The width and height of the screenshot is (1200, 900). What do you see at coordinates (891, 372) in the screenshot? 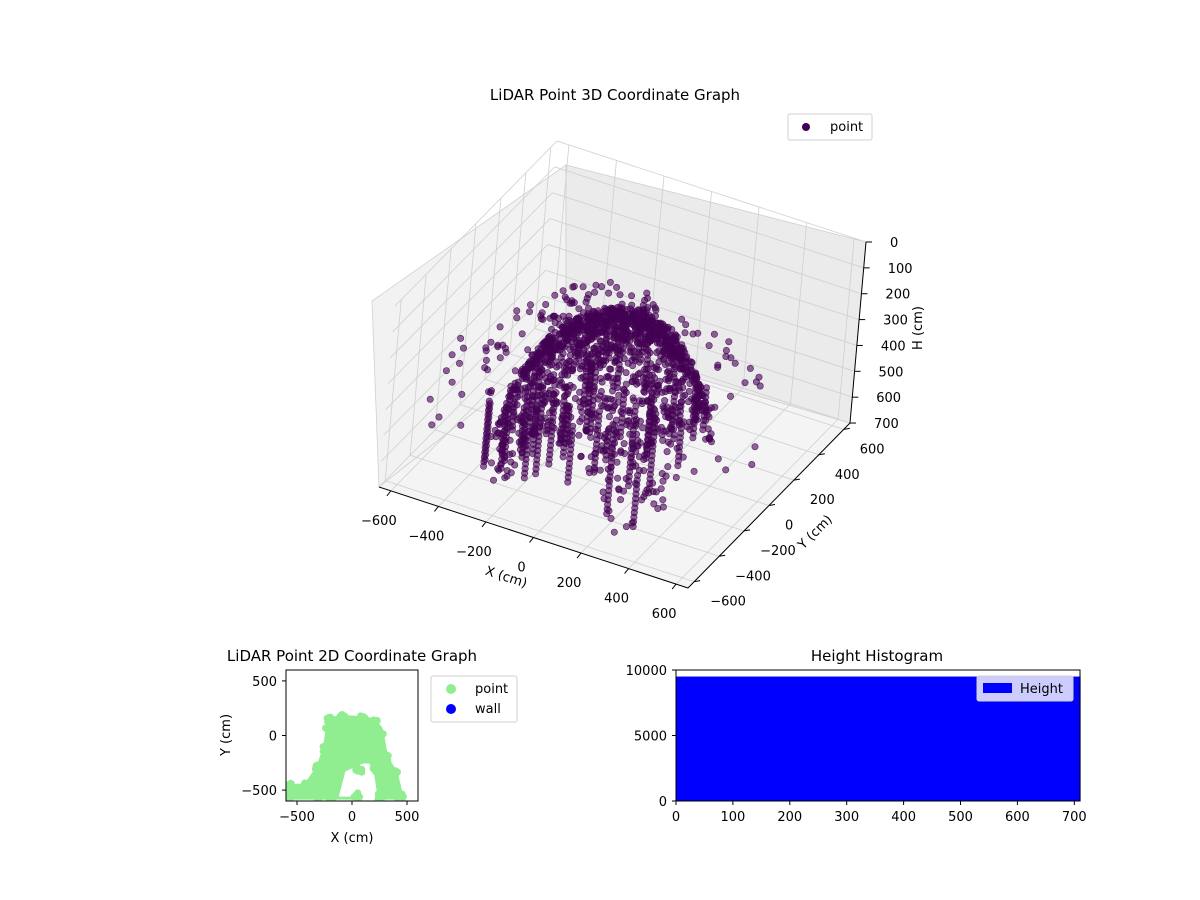
I see `z-tick-label-3d: 500` at bounding box center [891, 372].